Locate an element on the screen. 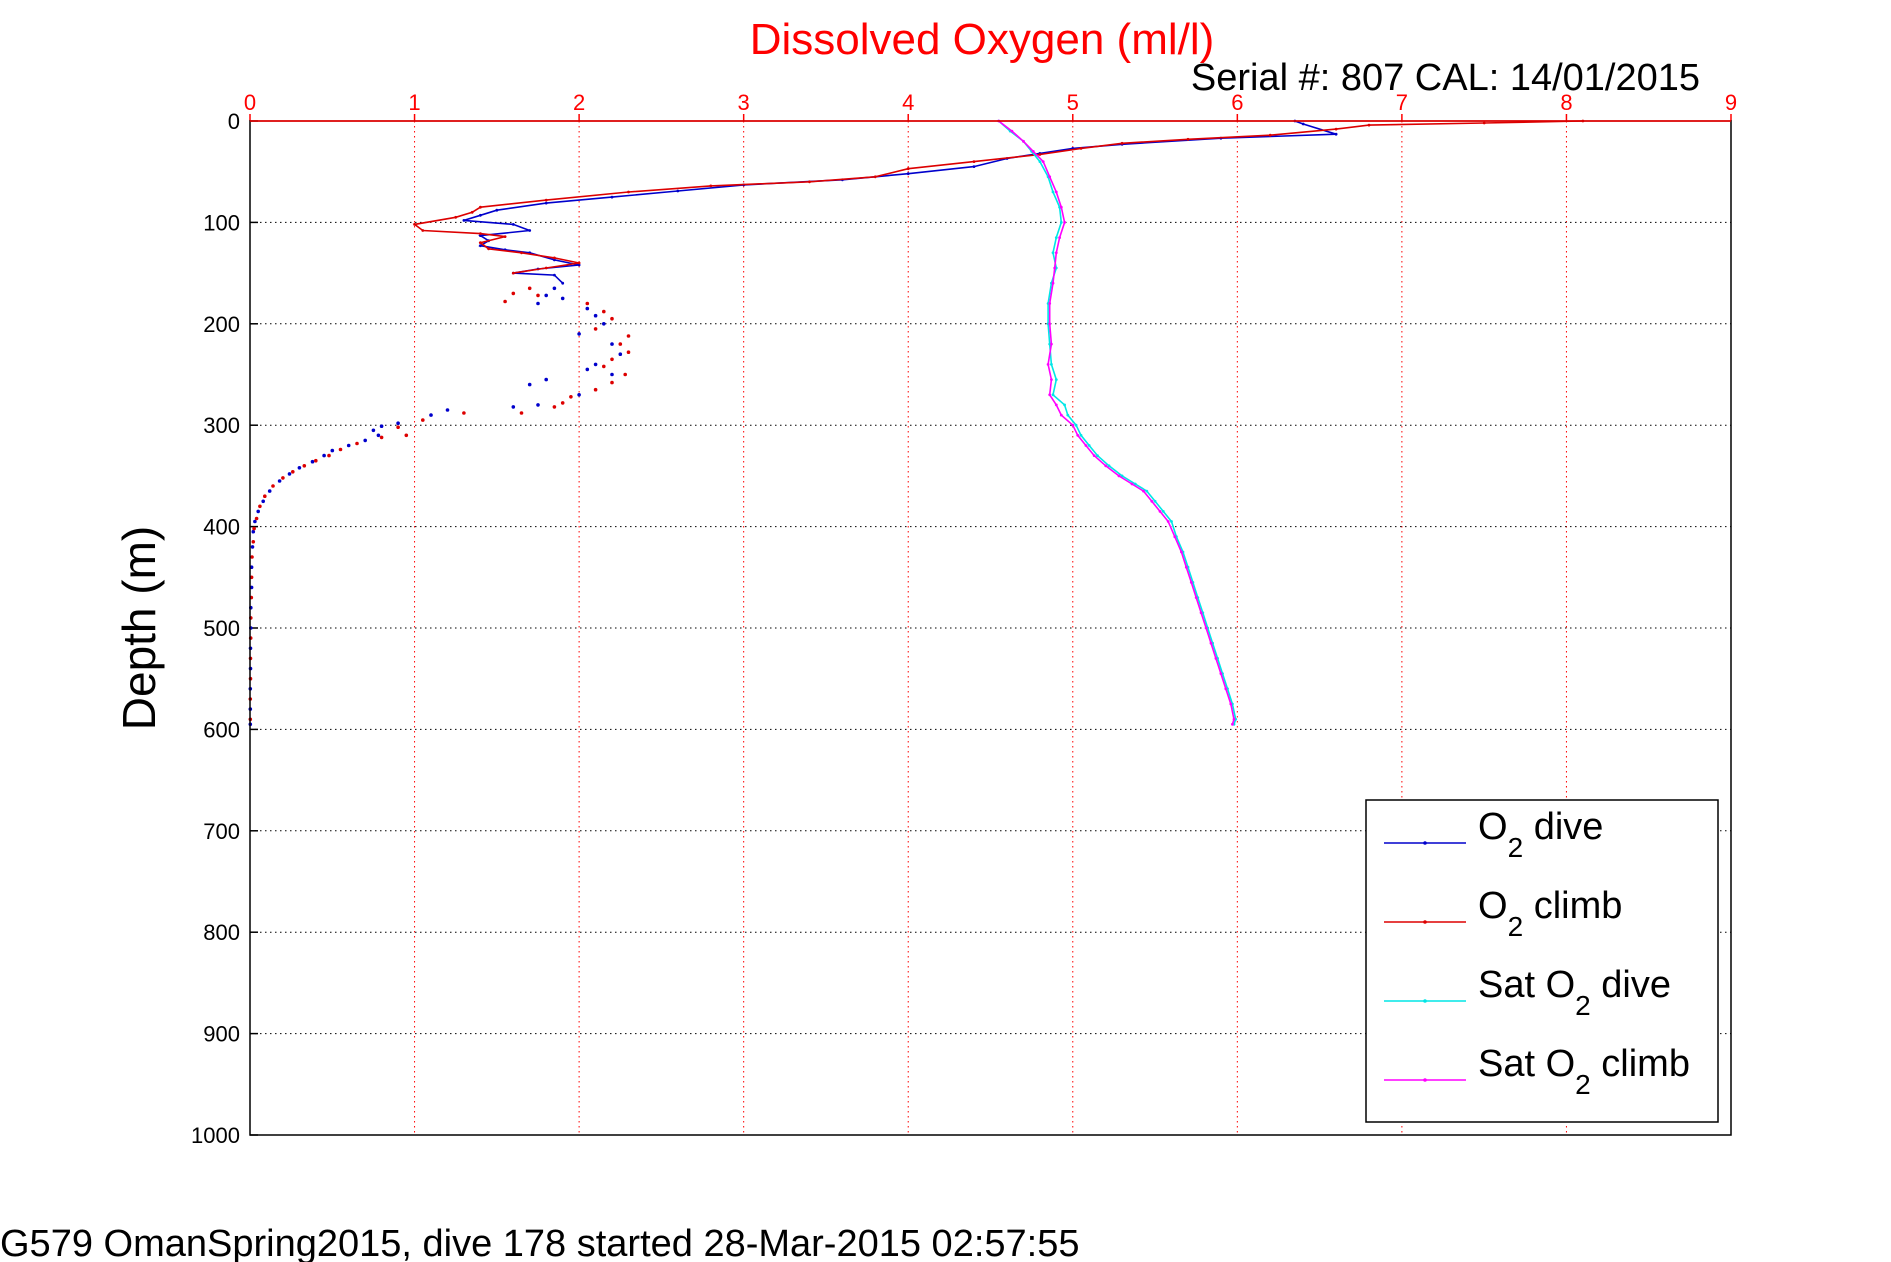  y-tick-label-800: 800 is located at coordinates (221, 932).